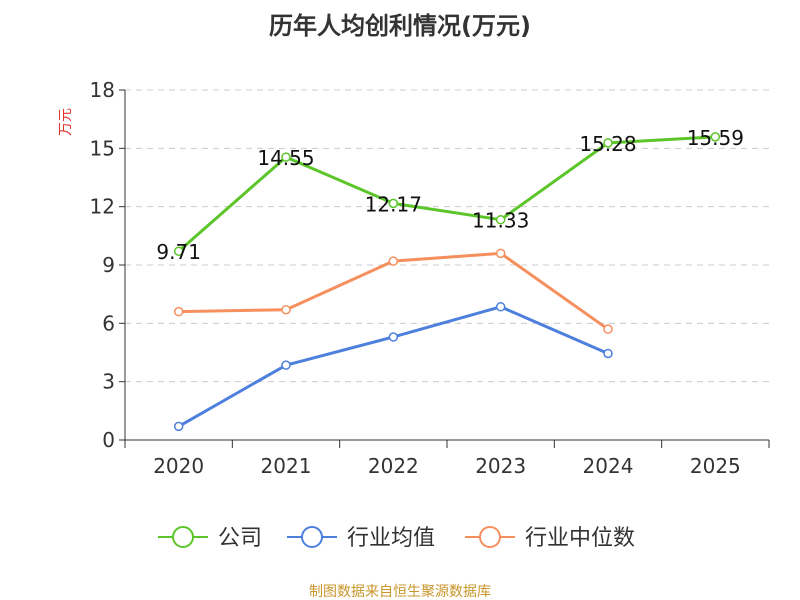 The width and height of the screenshot is (800, 600). Describe the element at coordinates (500, 466) in the screenshot. I see `x-tick-label: 2023` at that location.